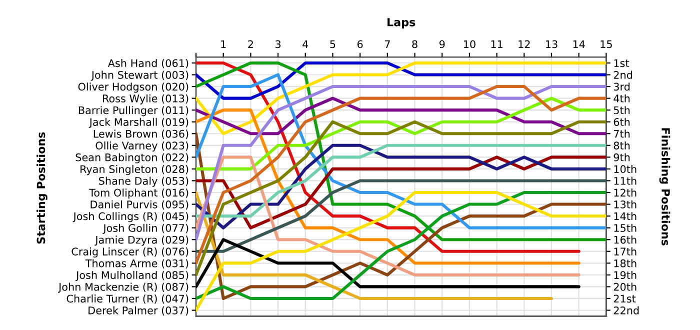  Describe the element at coordinates (143, 181) in the screenshot. I see `category-label: Shane Daly (053)` at that location.